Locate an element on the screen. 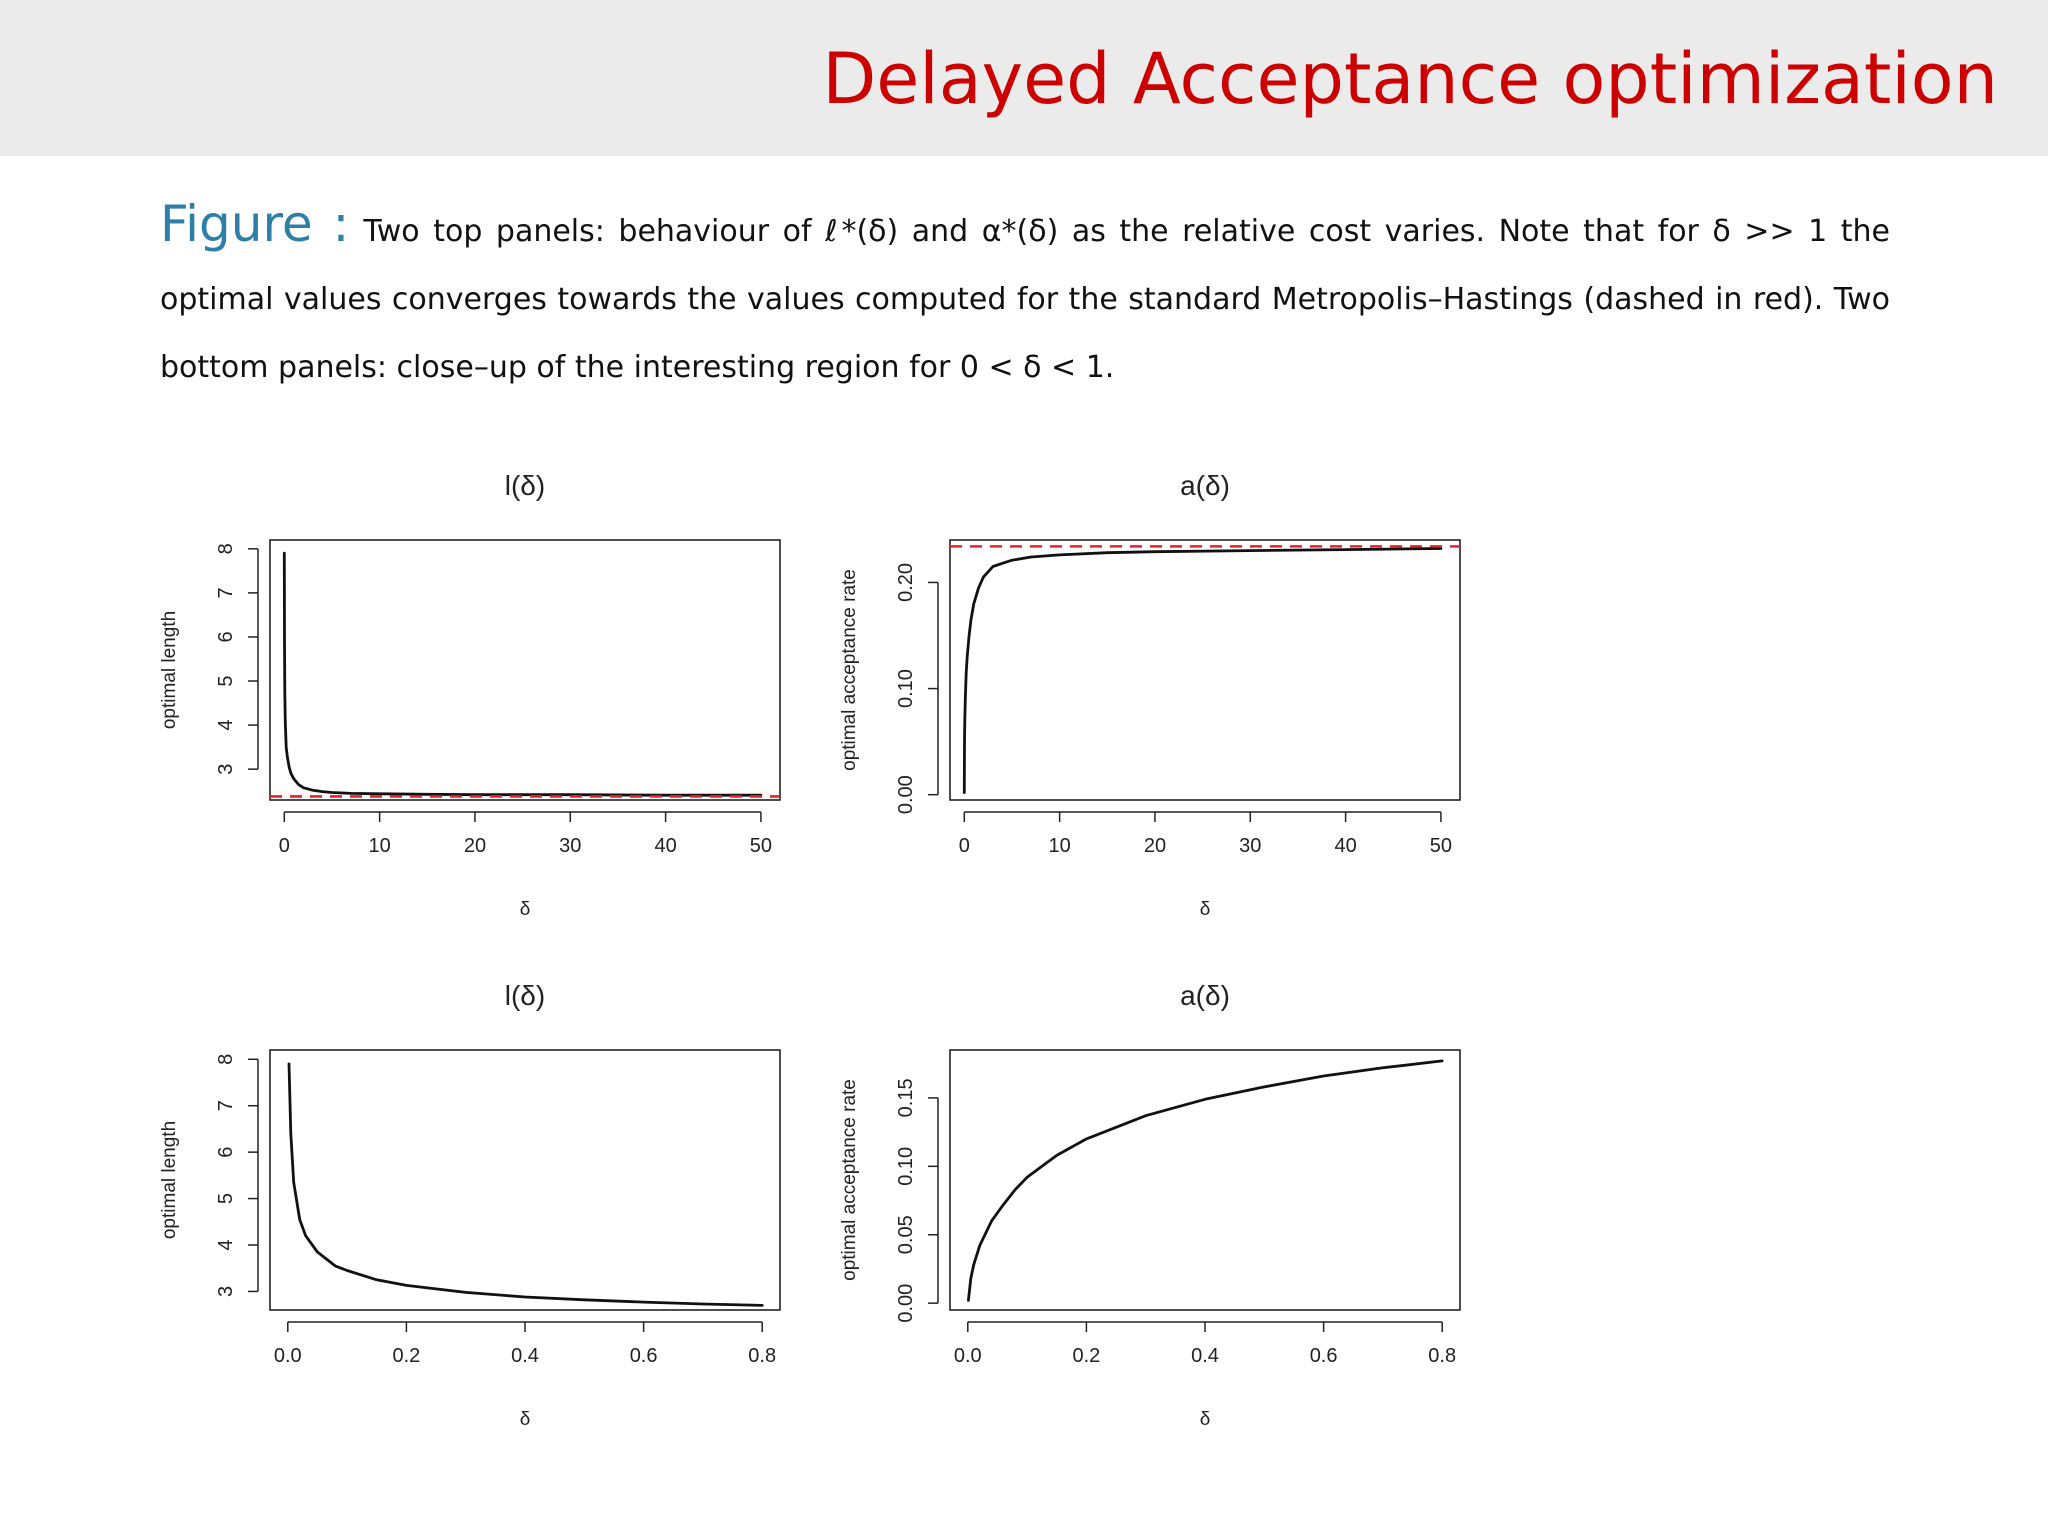  chart-panel-1: l(δ) δ optimal length 0 10 20 30 40 50 3 4 5 6 7 8 is located at coordinates (470, 695).